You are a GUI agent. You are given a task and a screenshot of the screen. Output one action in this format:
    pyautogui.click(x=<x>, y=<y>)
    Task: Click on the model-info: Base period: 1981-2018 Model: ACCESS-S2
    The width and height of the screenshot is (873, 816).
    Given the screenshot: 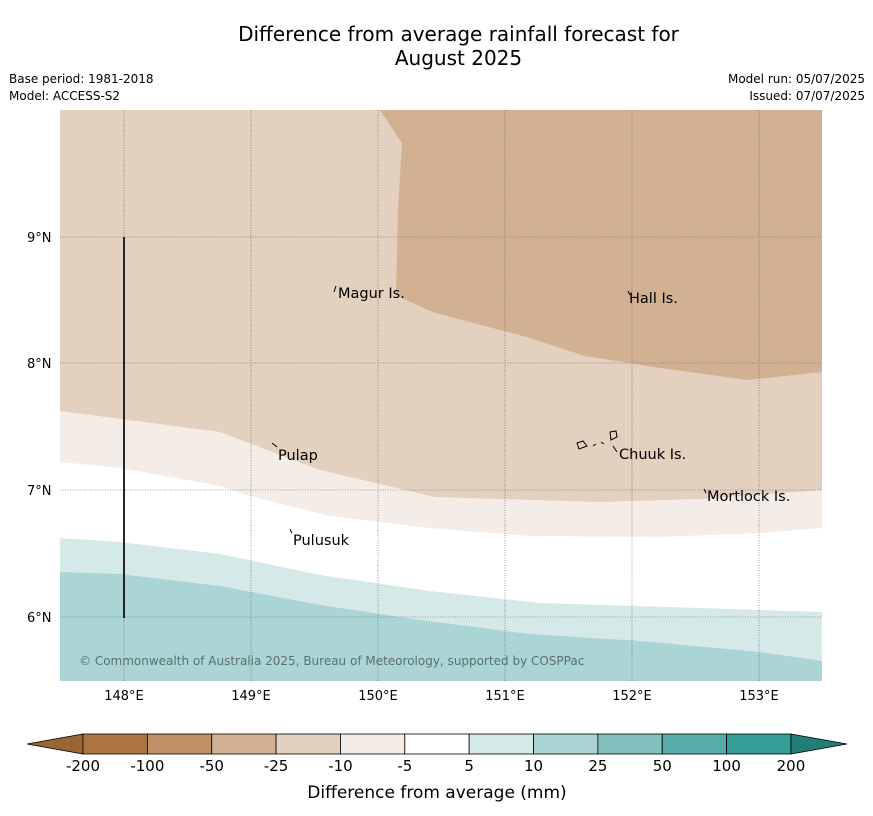 What is the action you would take?
    pyautogui.click(x=81, y=88)
    